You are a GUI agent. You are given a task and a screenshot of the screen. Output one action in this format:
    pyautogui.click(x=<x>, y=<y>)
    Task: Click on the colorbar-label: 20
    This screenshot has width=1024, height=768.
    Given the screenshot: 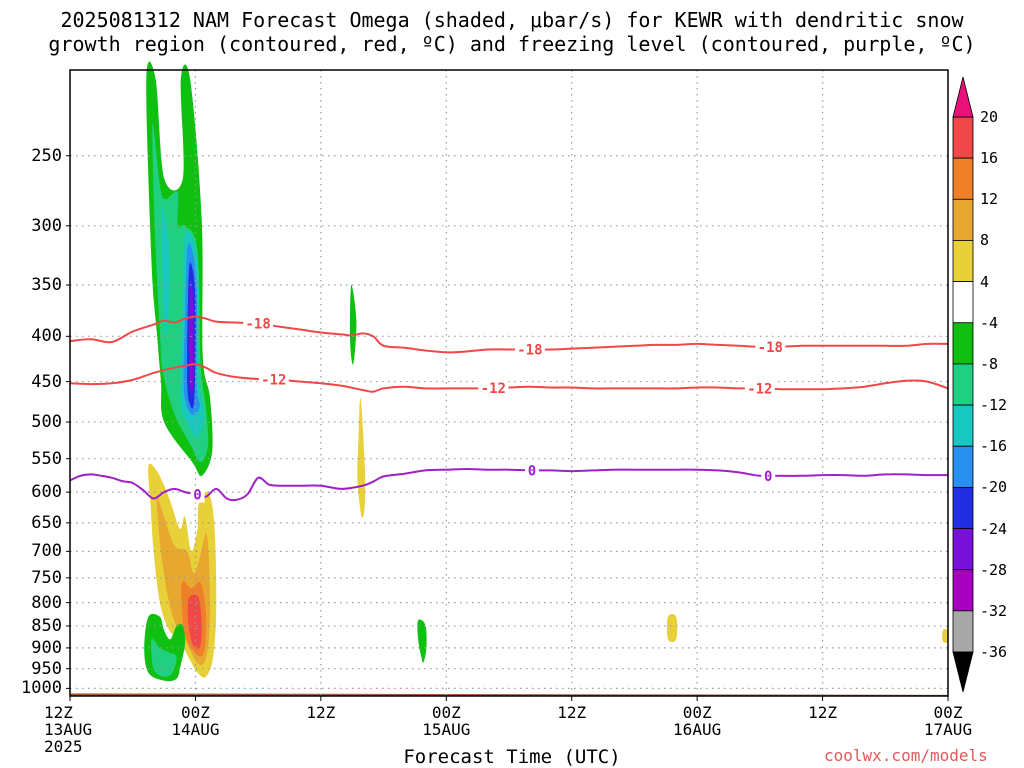 What is the action you would take?
    pyautogui.click(x=989, y=117)
    